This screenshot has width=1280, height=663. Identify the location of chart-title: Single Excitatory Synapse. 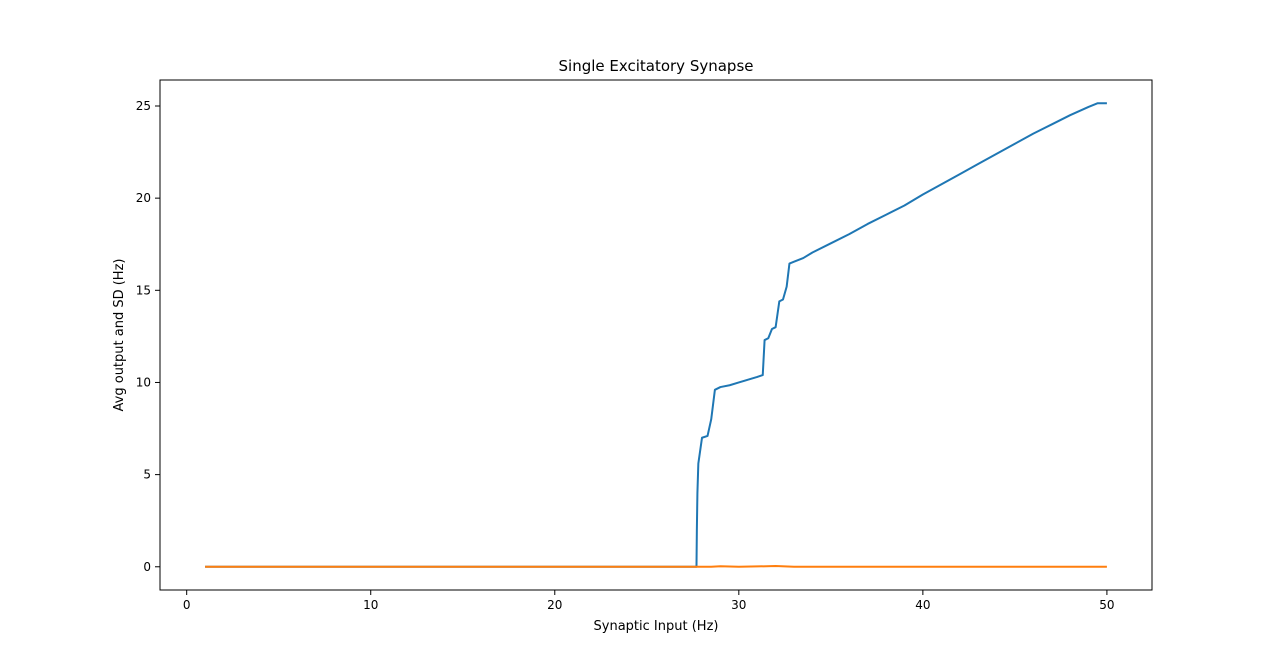
(656, 66).